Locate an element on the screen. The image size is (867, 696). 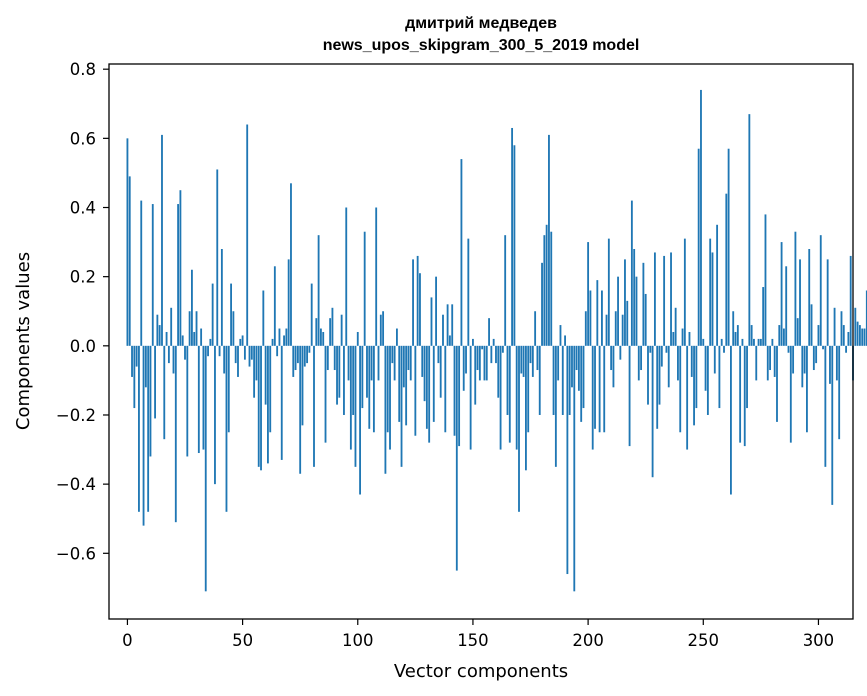
x-tick-label: 300 is located at coordinates (819, 640).